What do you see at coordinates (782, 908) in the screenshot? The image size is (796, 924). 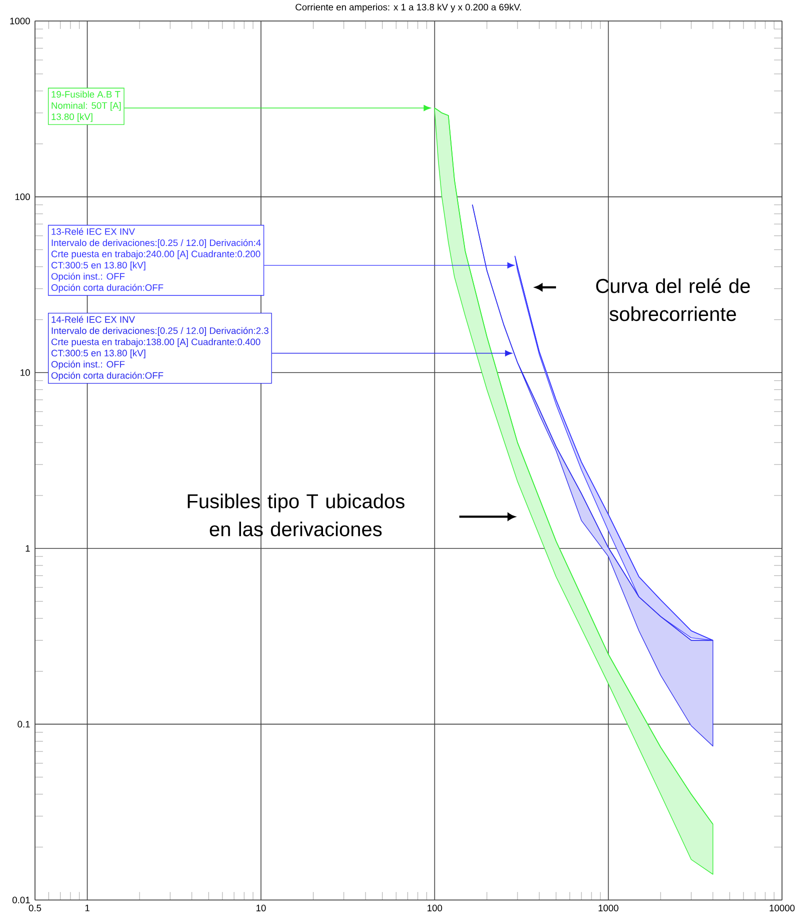 I see `x-tick-label: 10000` at bounding box center [782, 908].